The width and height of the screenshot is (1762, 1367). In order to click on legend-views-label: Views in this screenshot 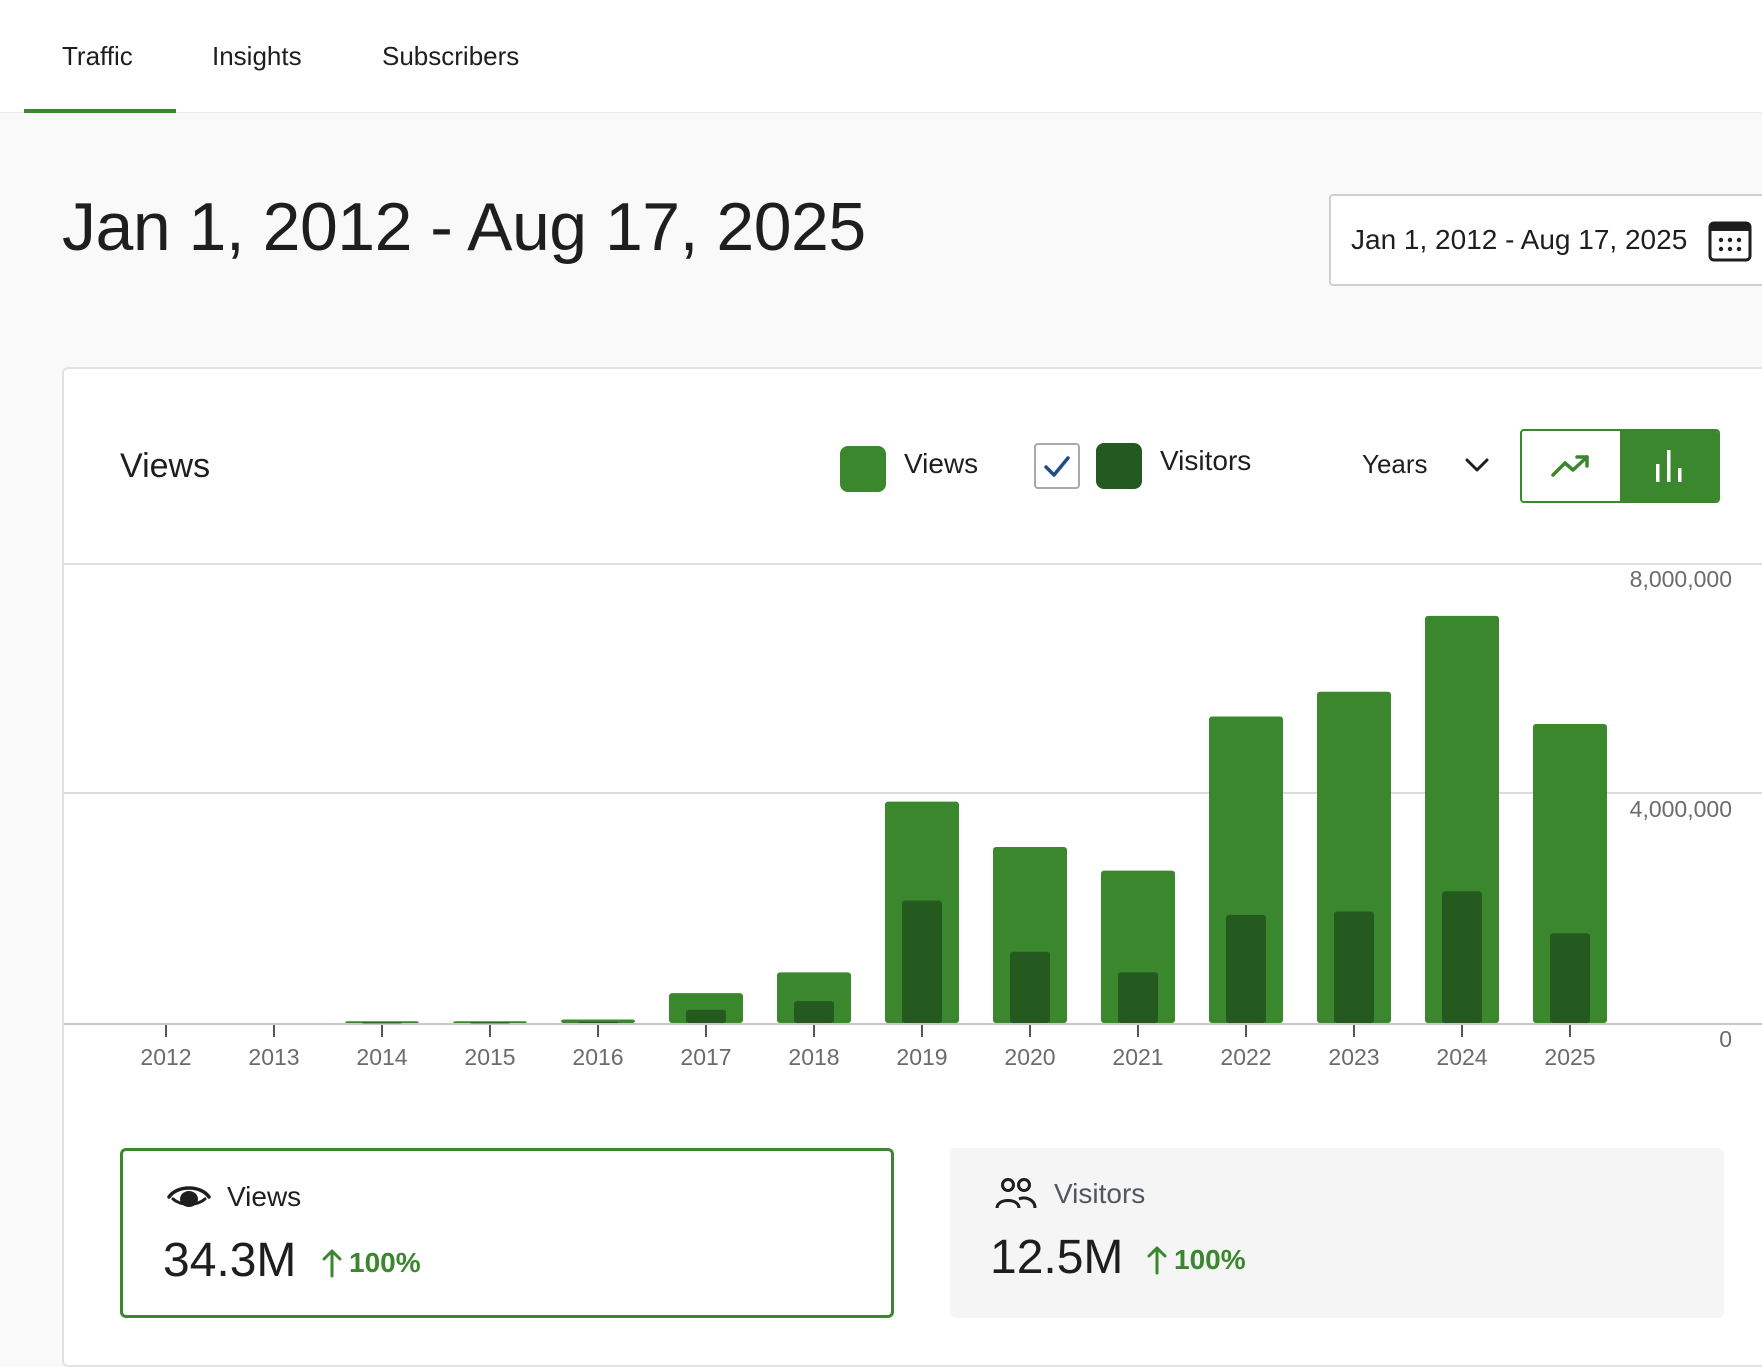, I will do `click(941, 463)`.